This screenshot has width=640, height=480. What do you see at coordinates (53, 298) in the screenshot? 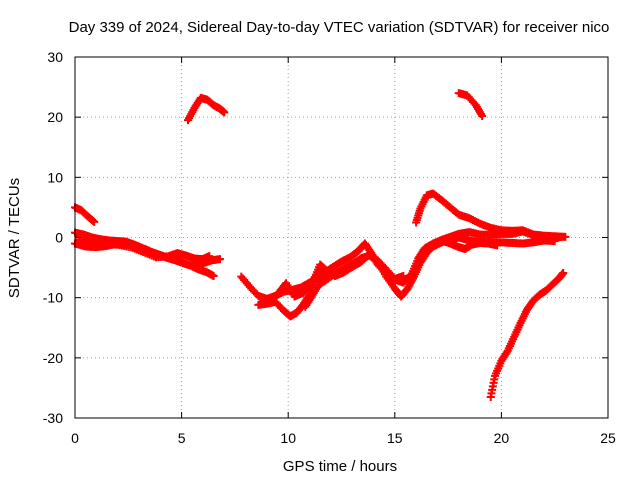
I see `y-tick-label: -10` at bounding box center [53, 298].